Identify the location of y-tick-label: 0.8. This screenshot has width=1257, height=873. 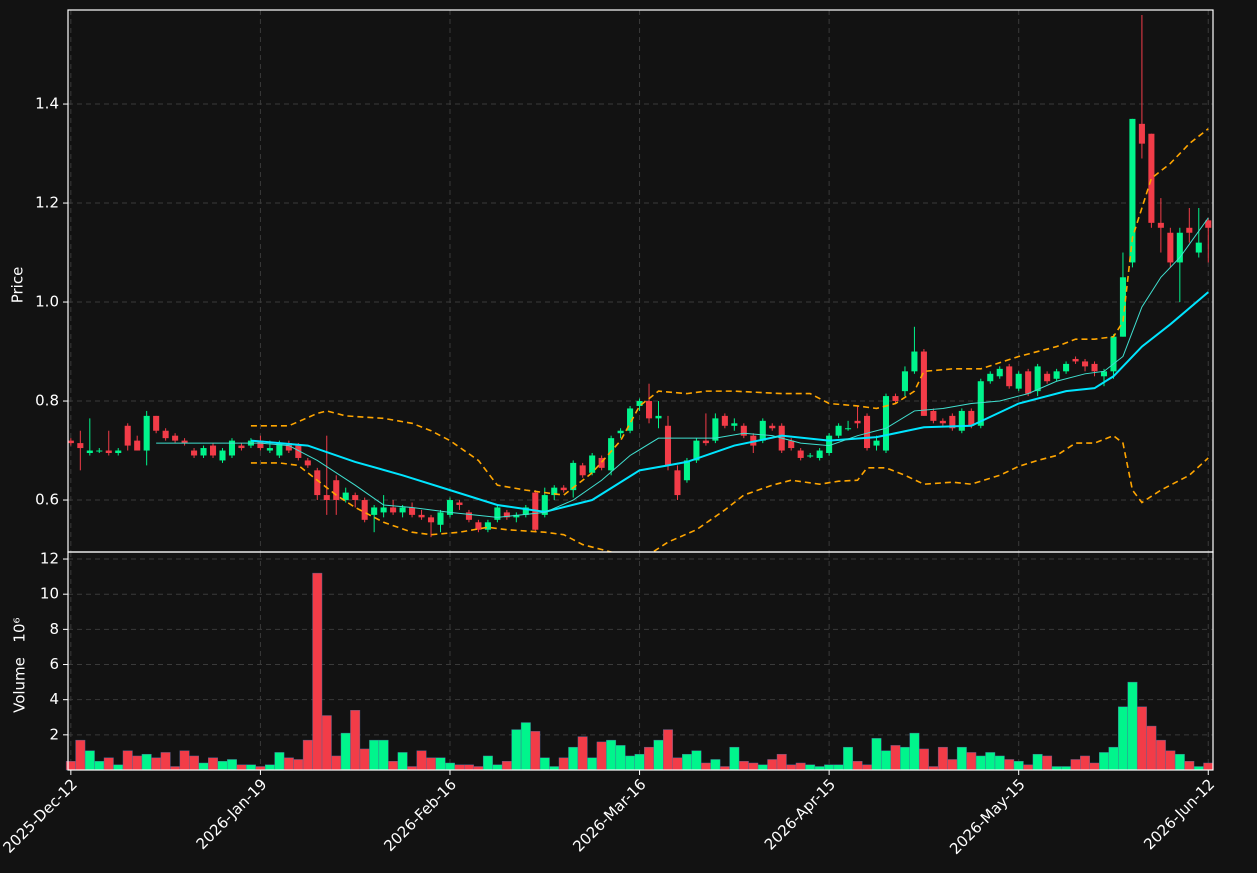
(47, 401).